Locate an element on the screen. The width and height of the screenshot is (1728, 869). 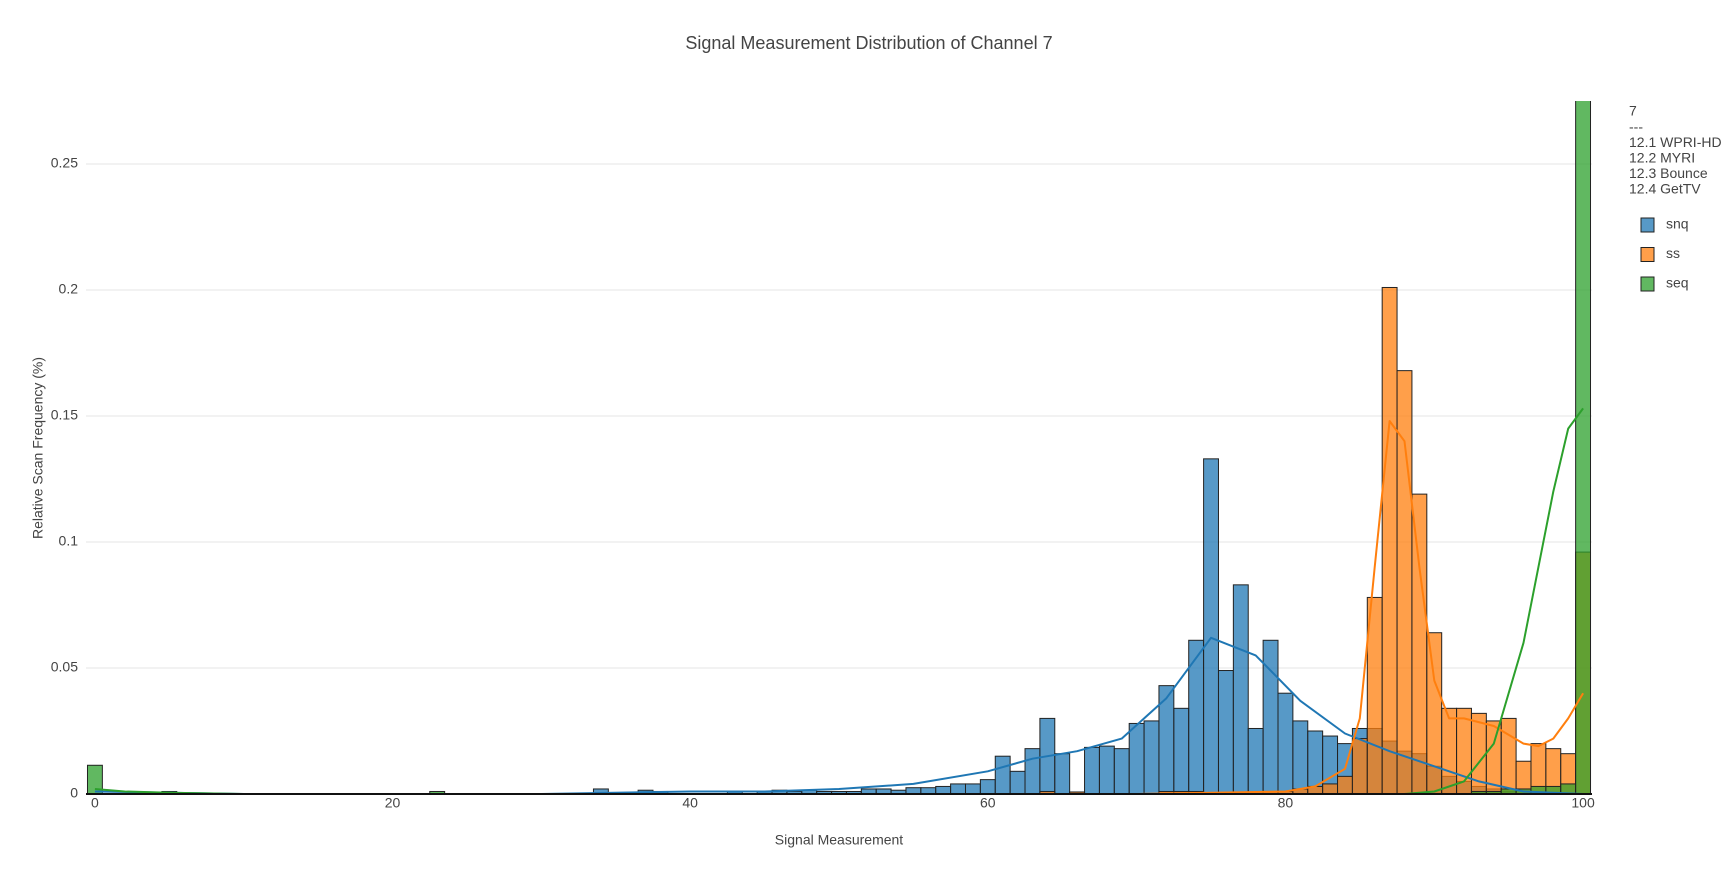
x-tick-label: 80 is located at coordinates (1286, 803).